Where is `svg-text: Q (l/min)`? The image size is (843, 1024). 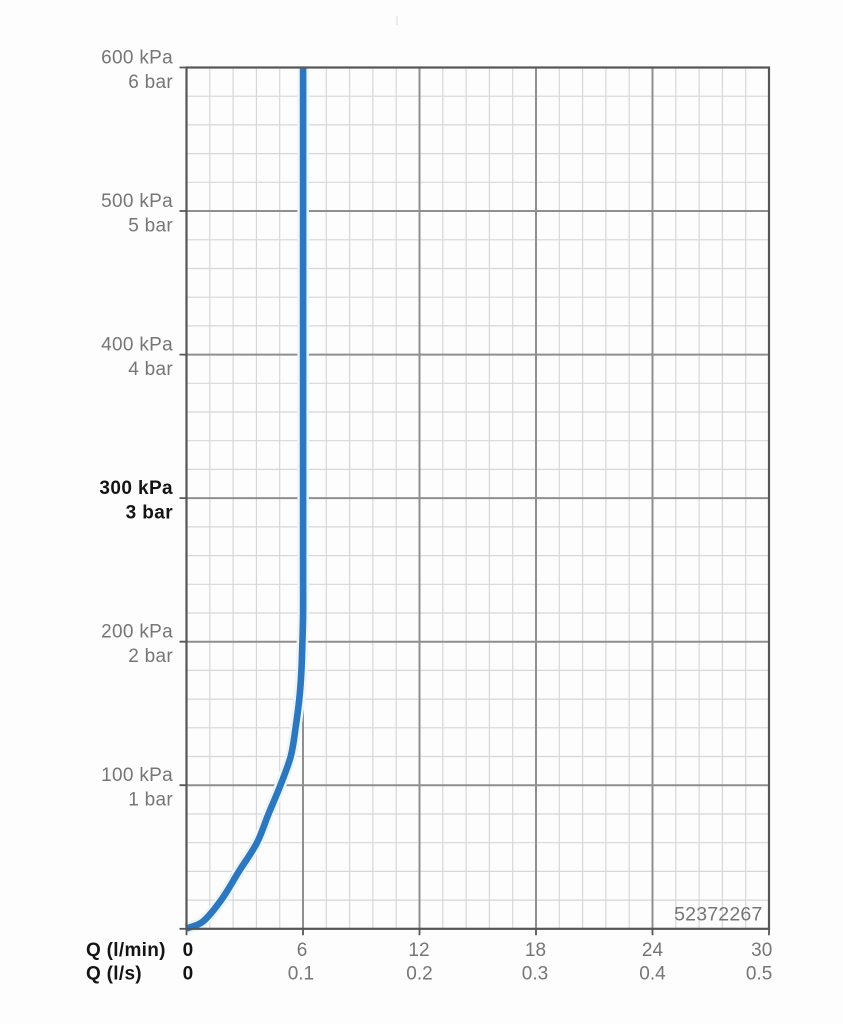
svg-text: Q (l/min) is located at coordinates (126, 950).